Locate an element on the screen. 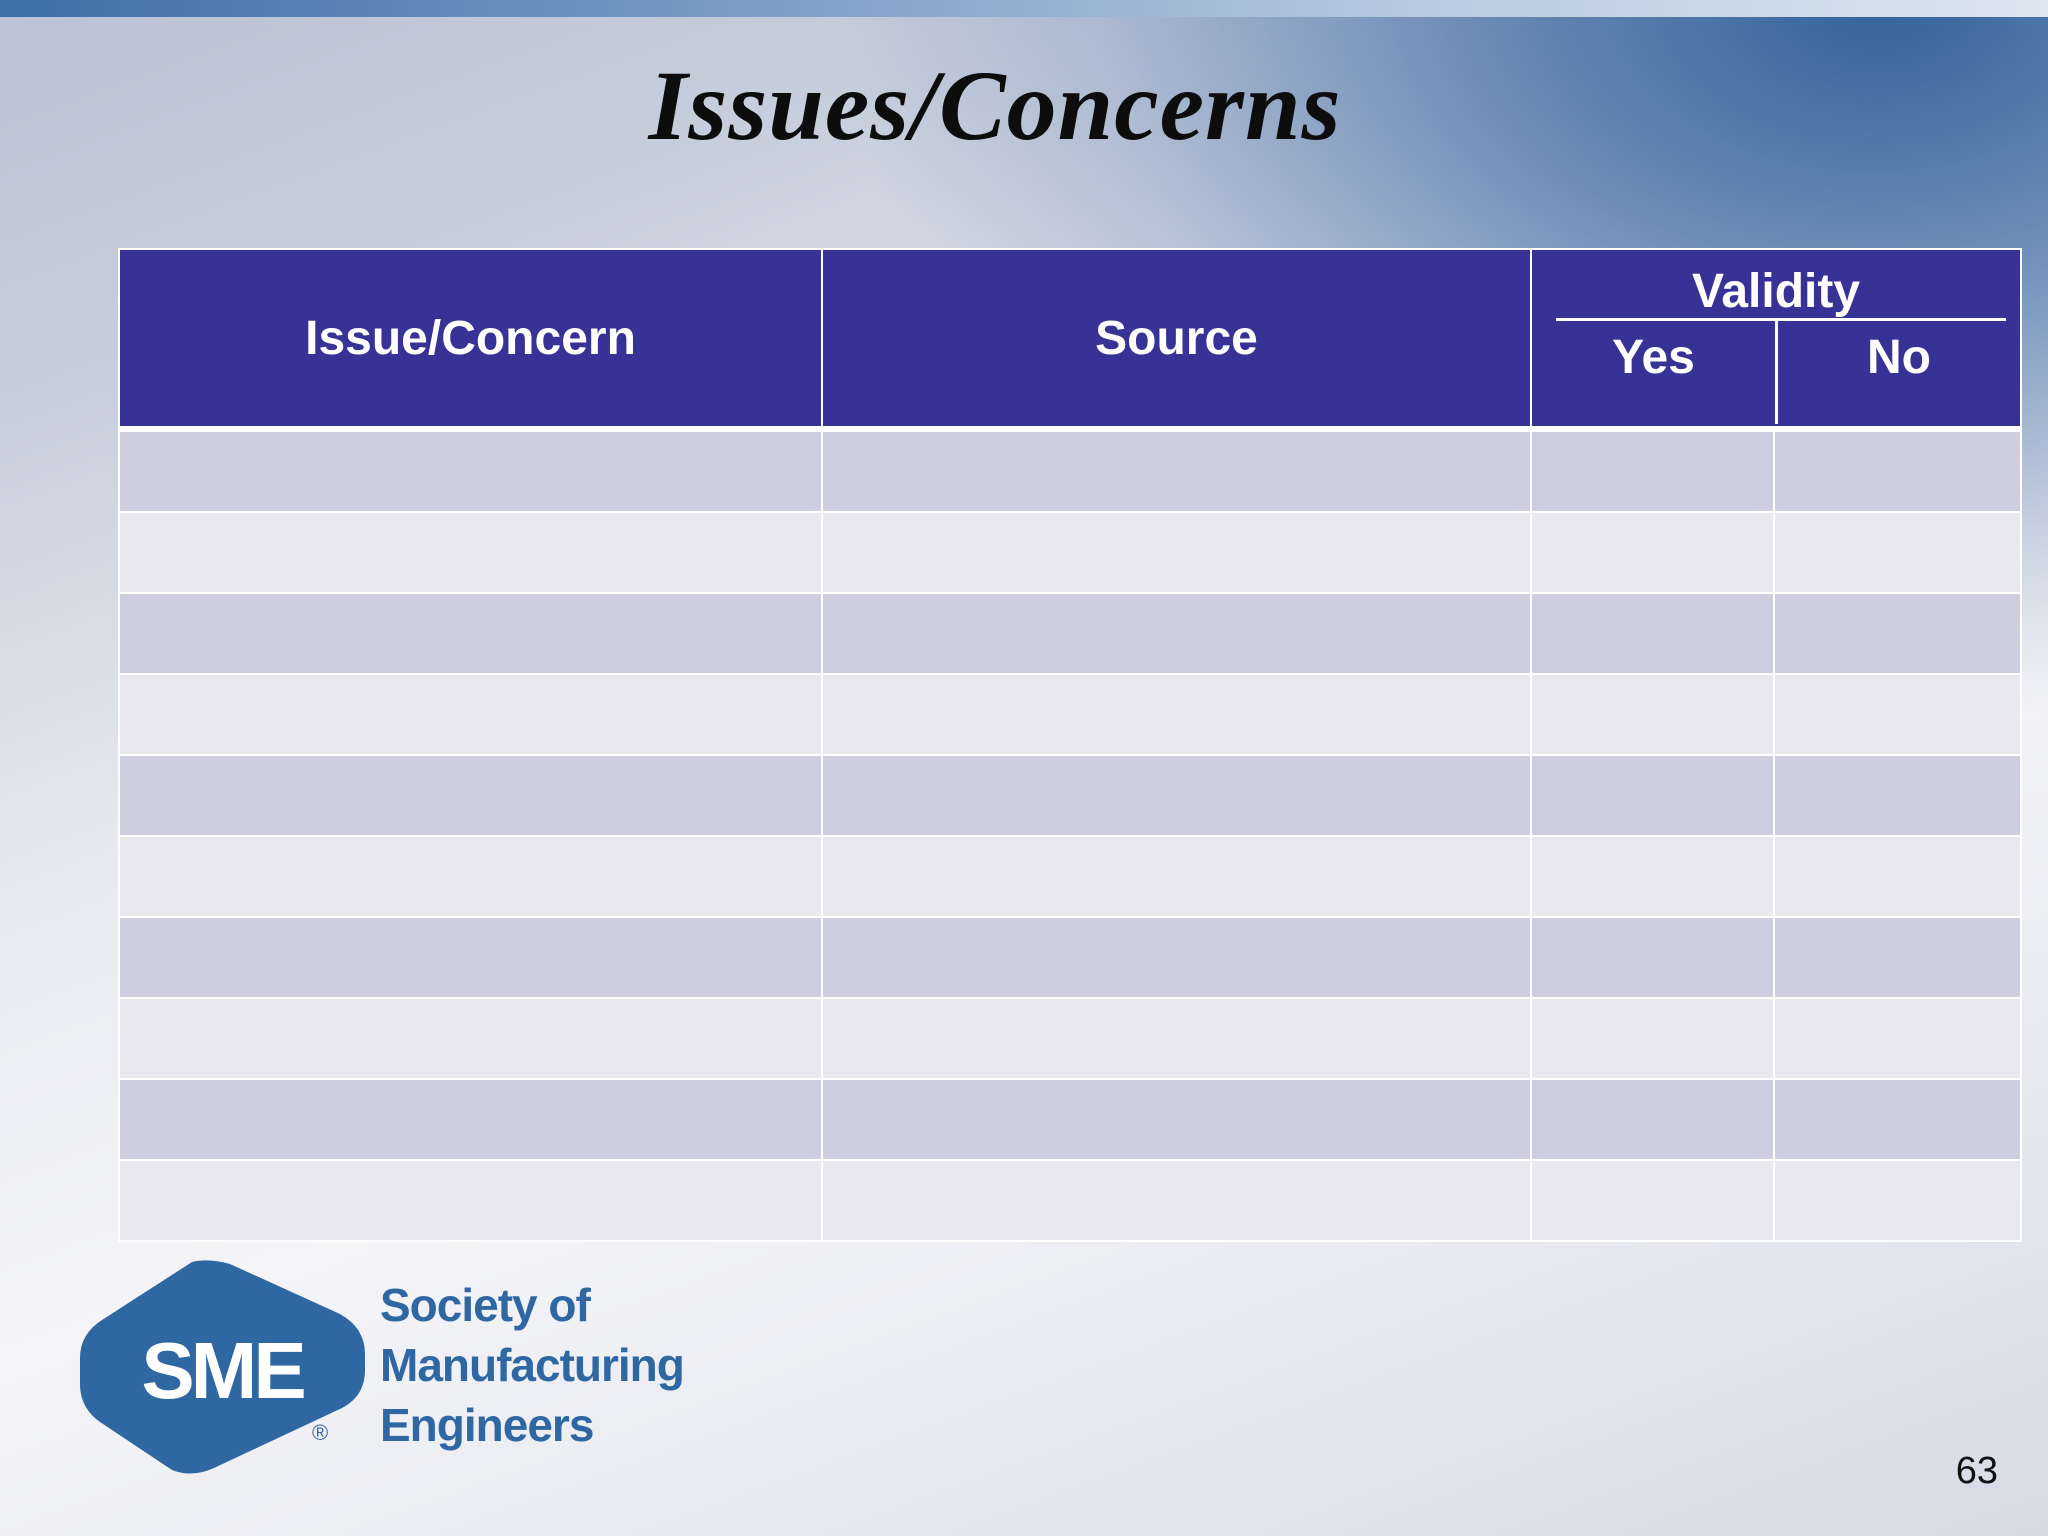 Image resolution: width=2048 pixels, height=1536 pixels. table-header-row: Issue/Concern Source Validity Yes No is located at coordinates (1070, 339).